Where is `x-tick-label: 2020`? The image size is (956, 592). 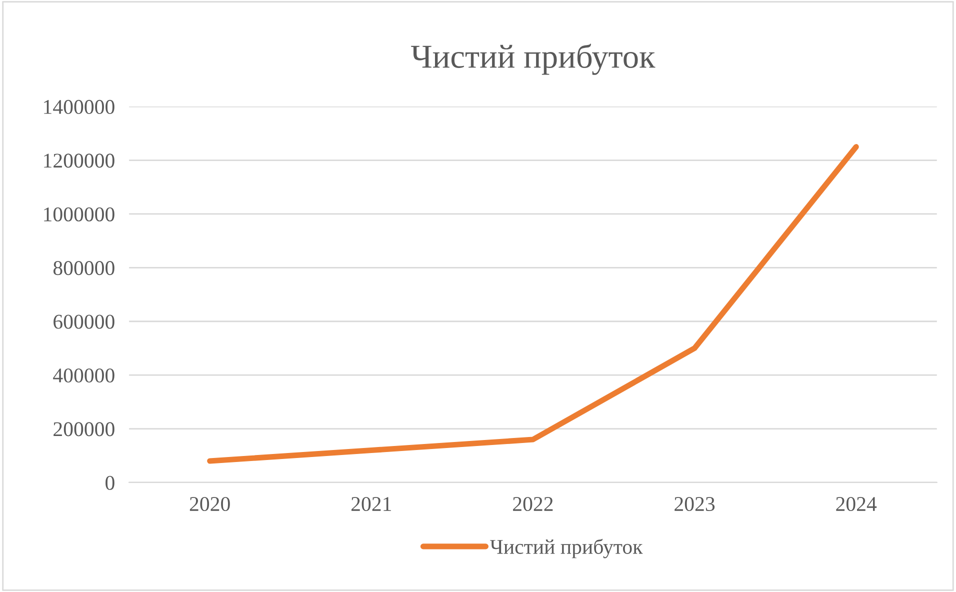 x-tick-label: 2020 is located at coordinates (210, 504).